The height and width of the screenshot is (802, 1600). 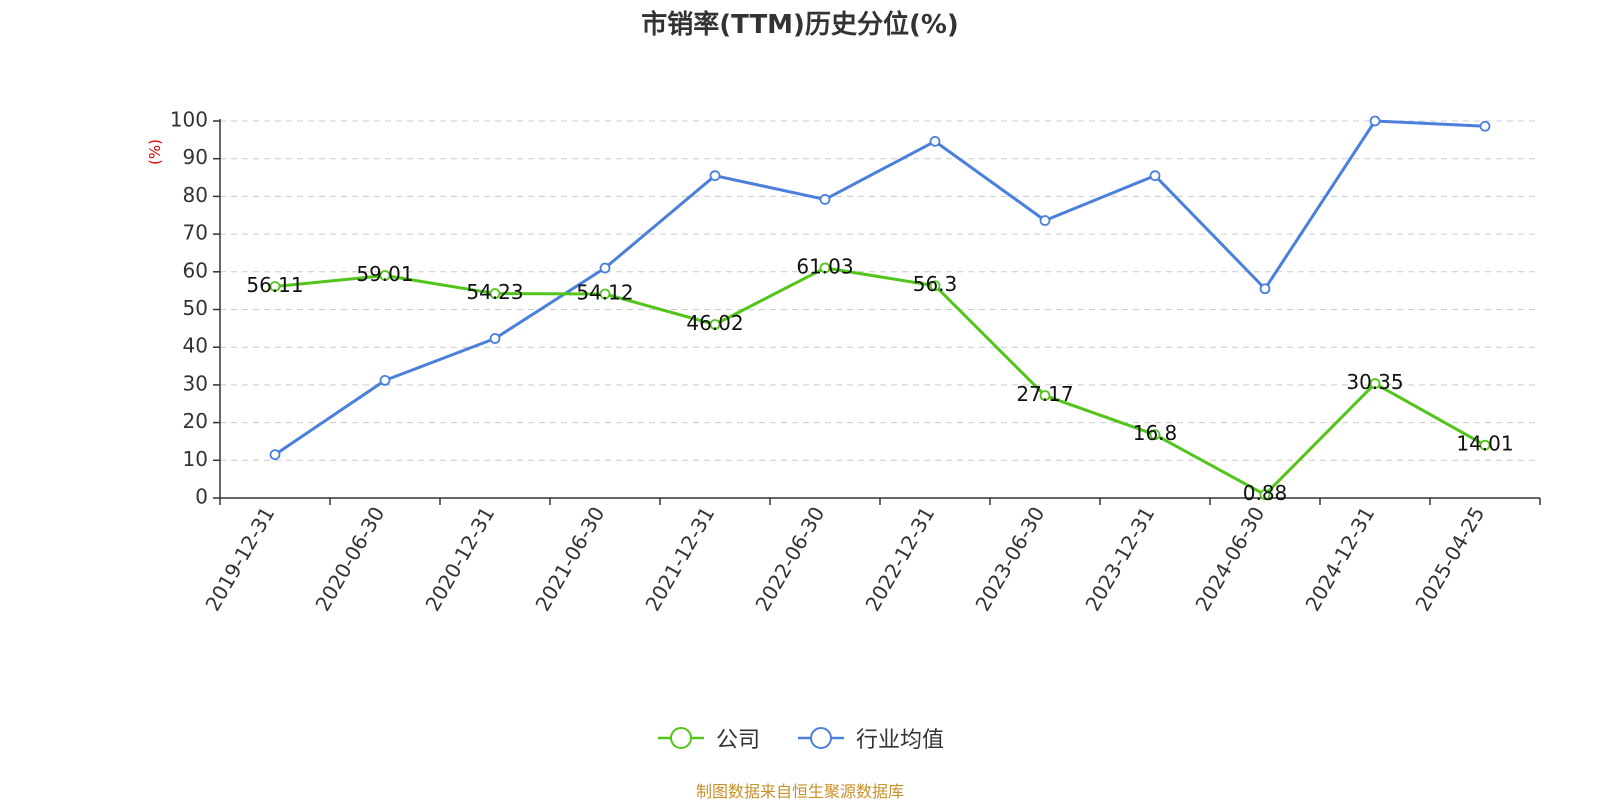 I want to click on y-tick-label: 100, so click(x=189, y=120).